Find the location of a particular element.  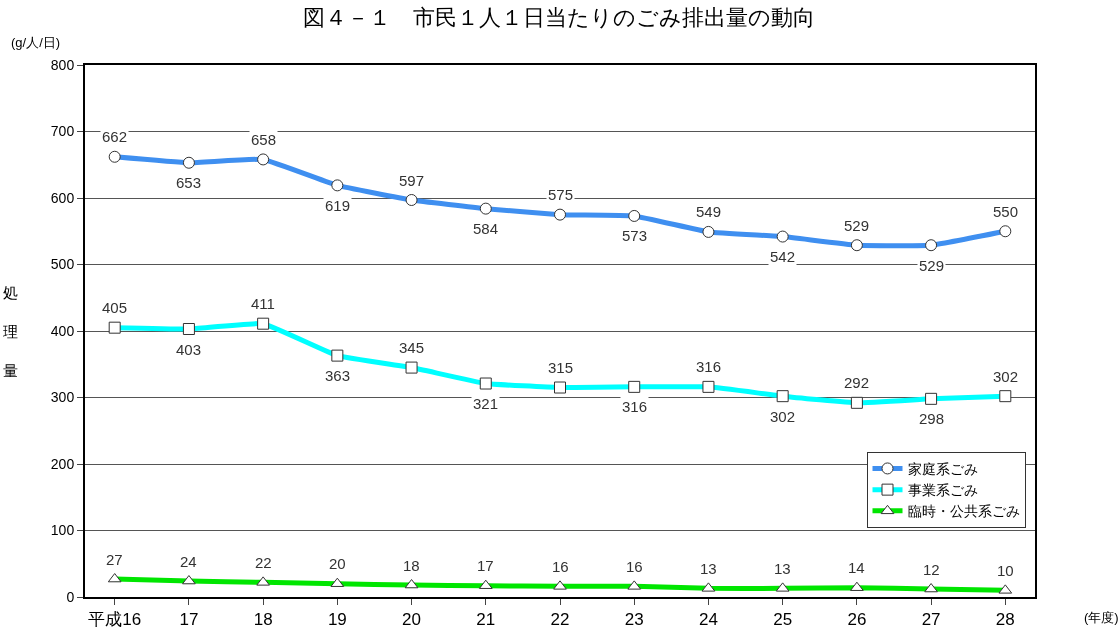

data-label: 18 is located at coordinates (411, 565).